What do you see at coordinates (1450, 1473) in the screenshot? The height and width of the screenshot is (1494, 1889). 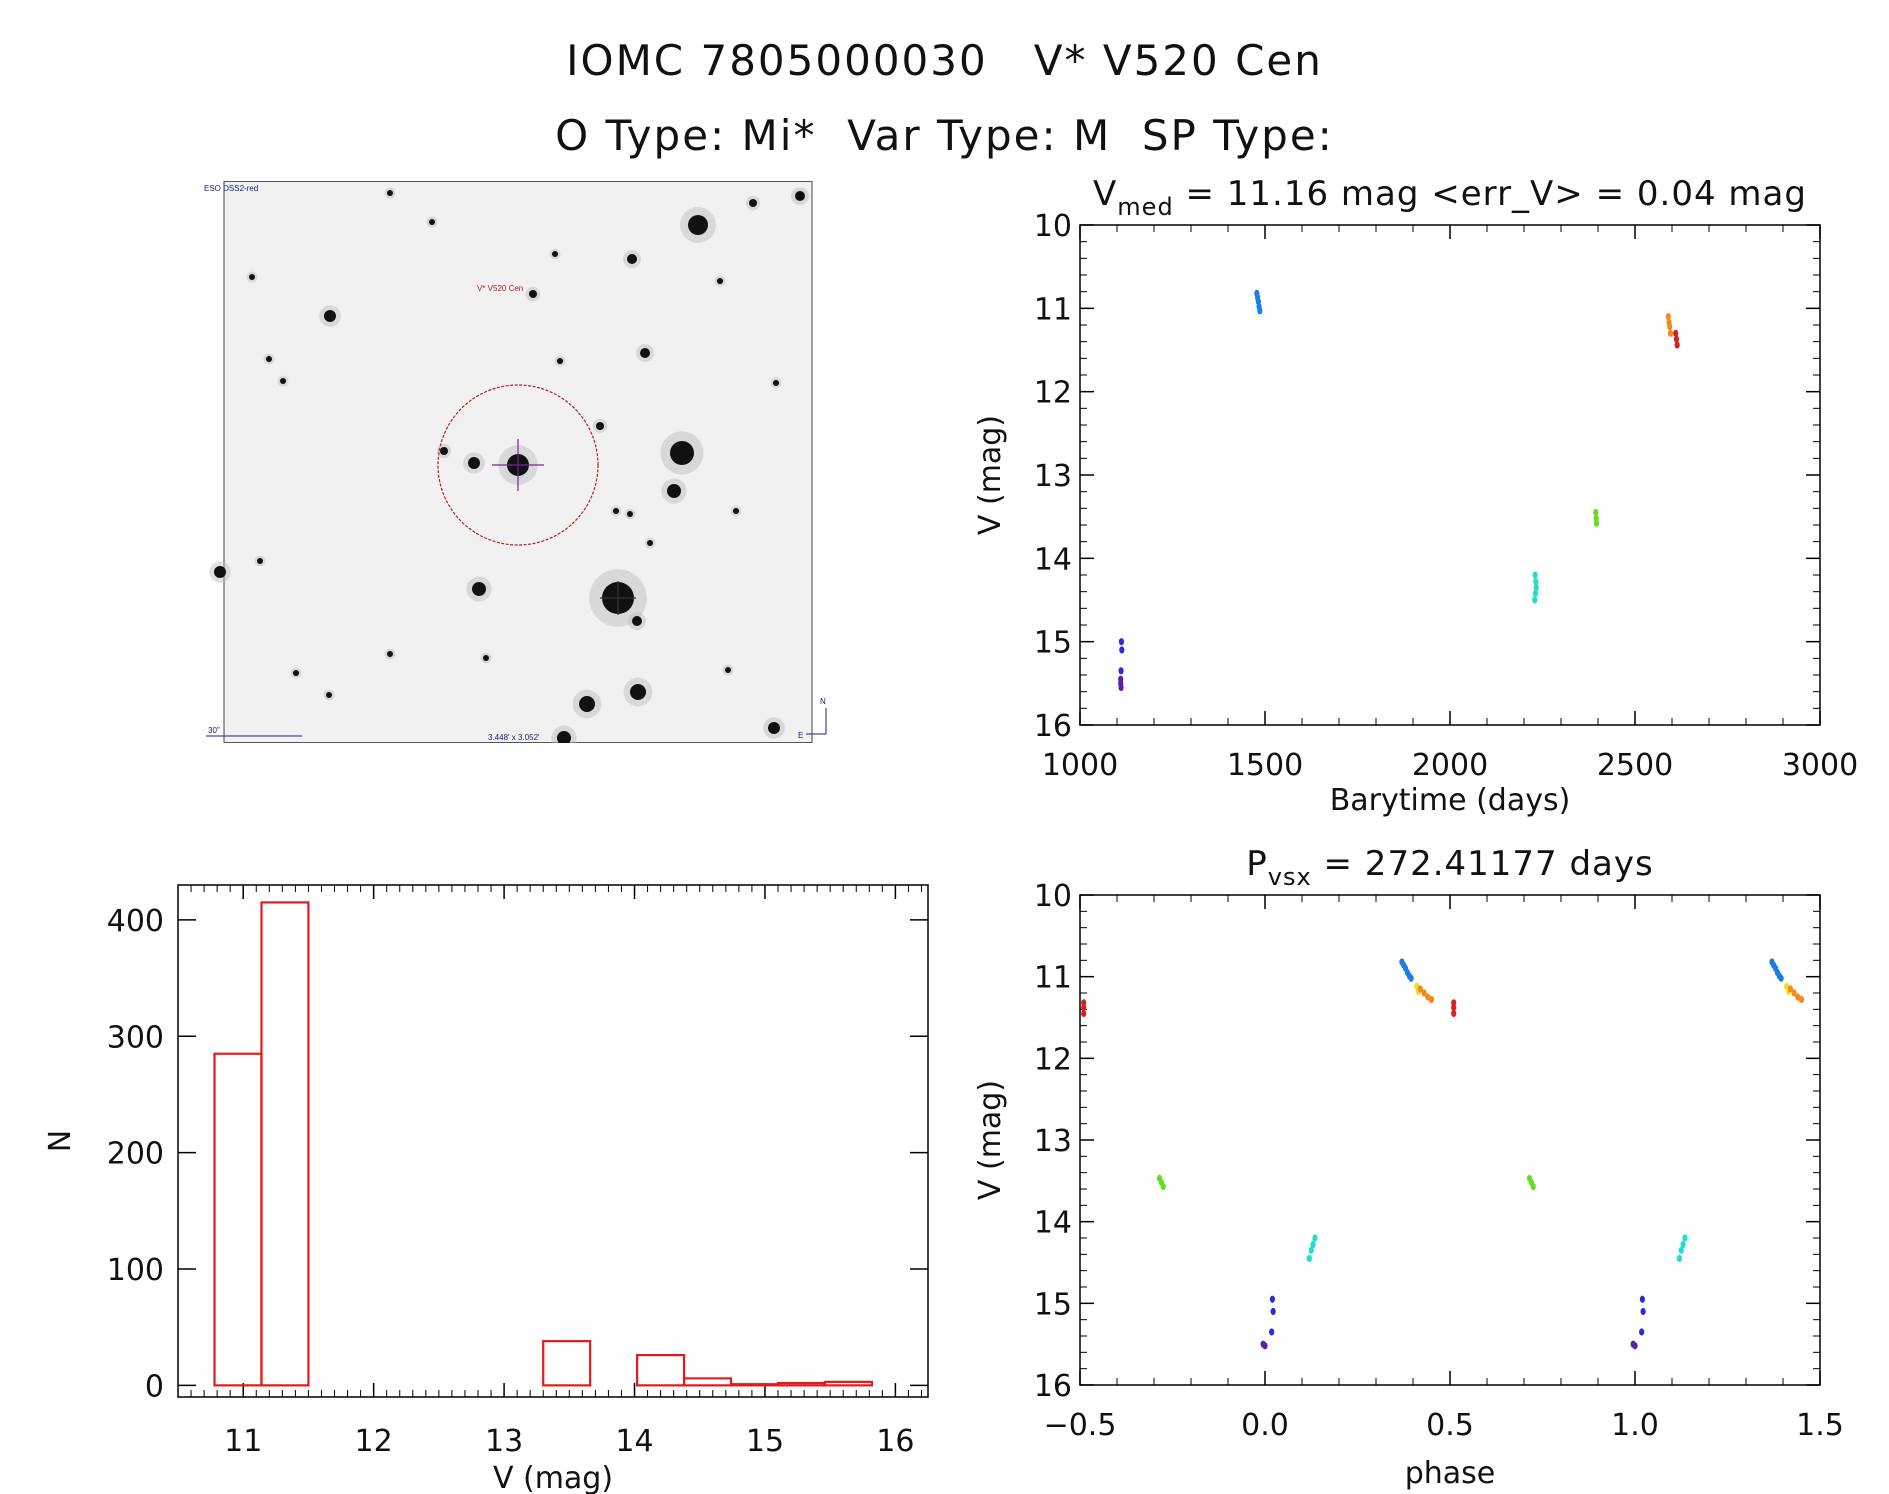 I see `x-axis-label: phase` at bounding box center [1450, 1473].